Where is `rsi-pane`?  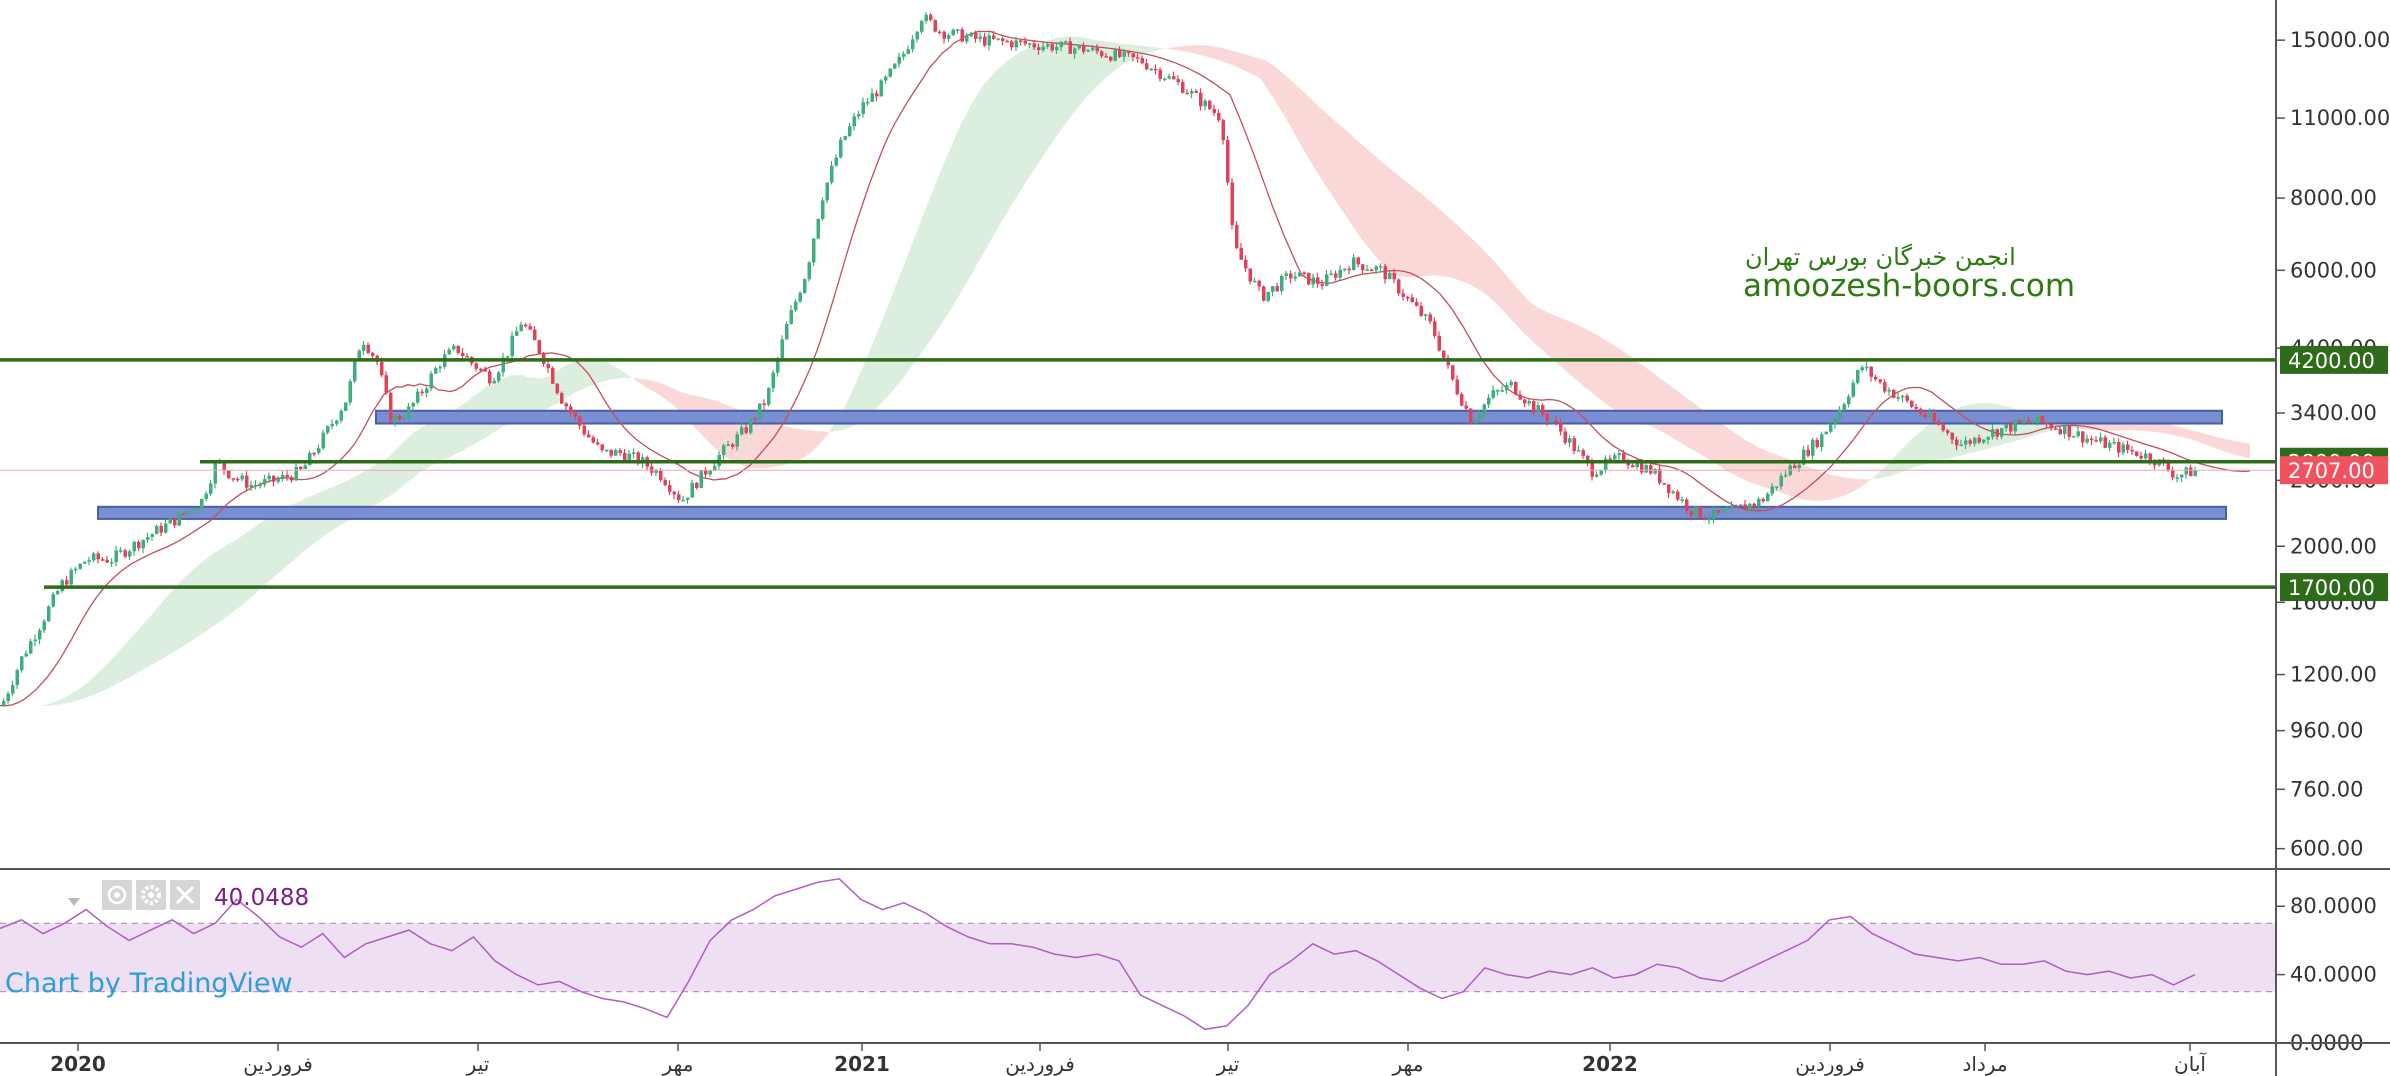
rsi-pane is located at coordinates (1138, 954).